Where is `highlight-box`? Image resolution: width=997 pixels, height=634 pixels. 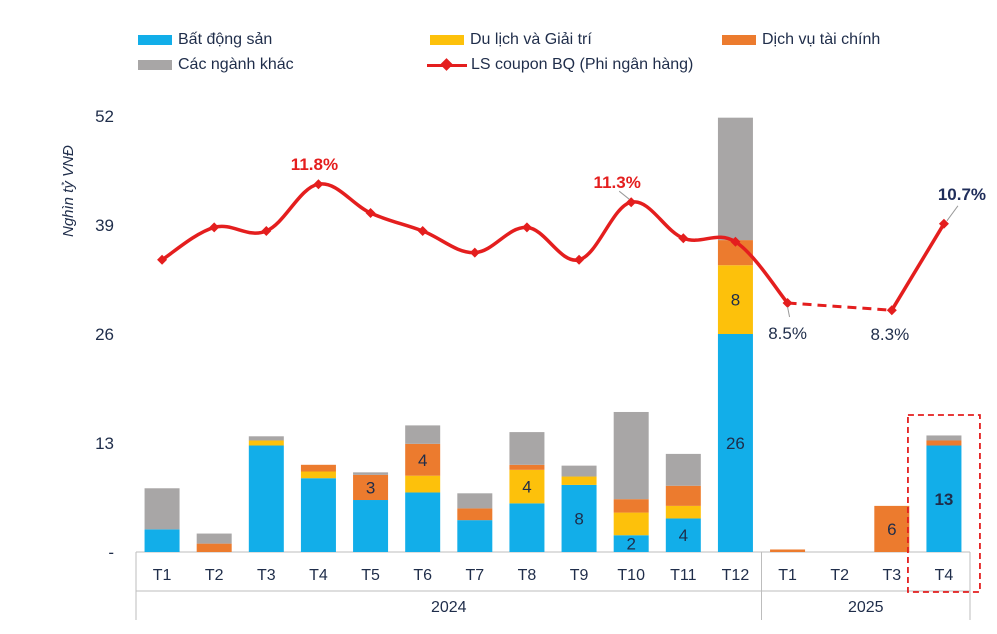
highlight-box is located at coordinates (944, 503).